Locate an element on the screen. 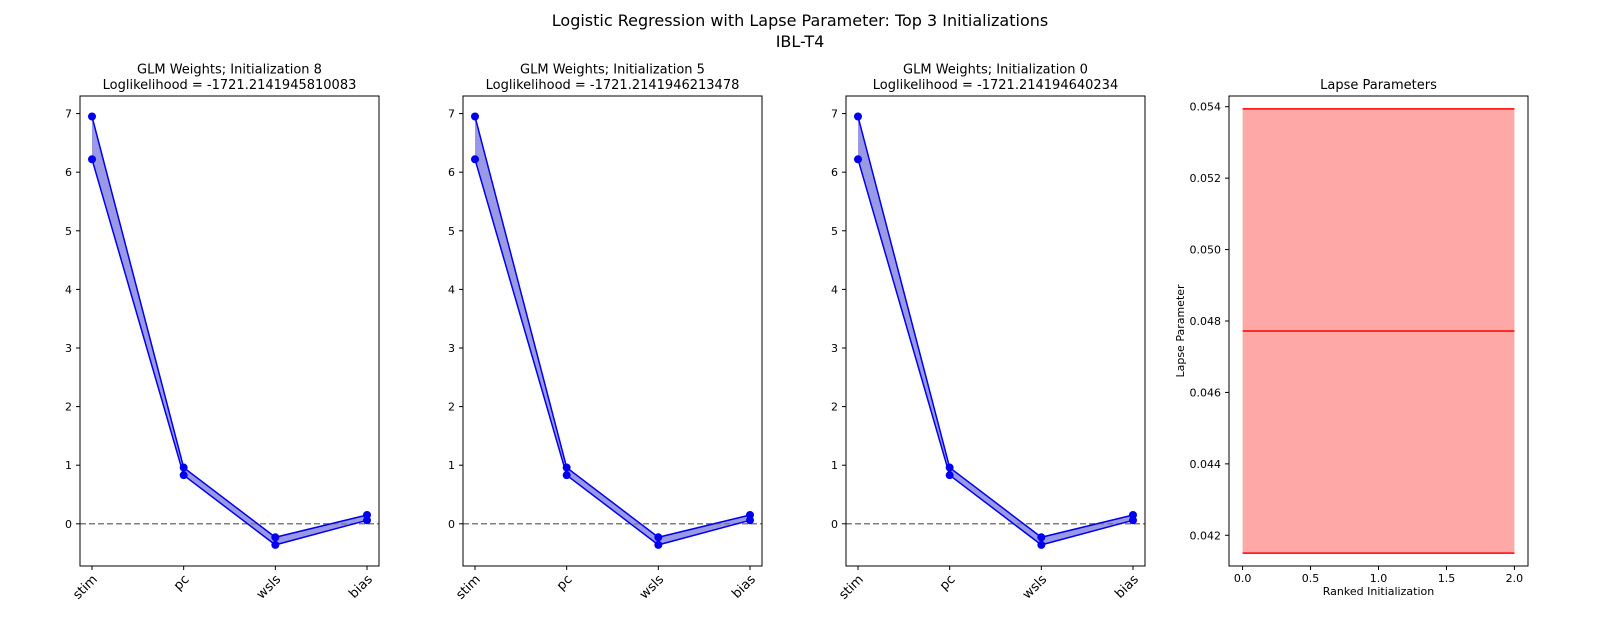 The width and height of the screenshot is (1600, 640). panel-title: GLM Weights; Initialization 8 is located at coordinates (229, 70).